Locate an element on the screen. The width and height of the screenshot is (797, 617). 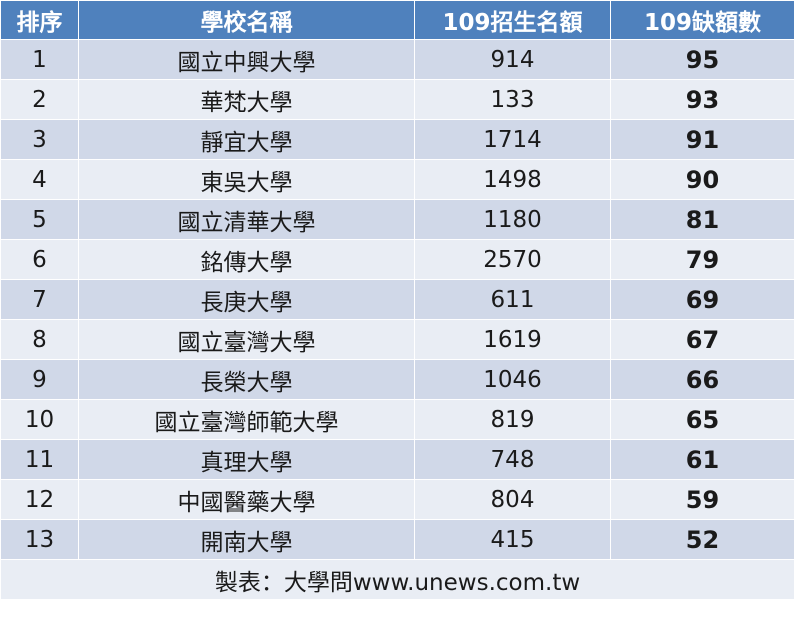
table-row: 11 真理大學 748 61 is located at coordinates (397, 459).